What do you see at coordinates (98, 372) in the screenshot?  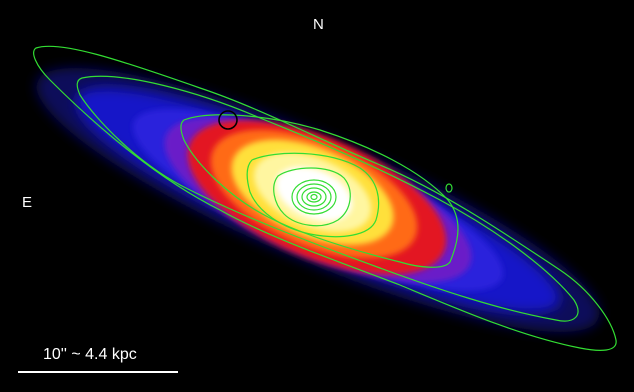 I see `scale-bar-line` at bounding box center [98, 372].